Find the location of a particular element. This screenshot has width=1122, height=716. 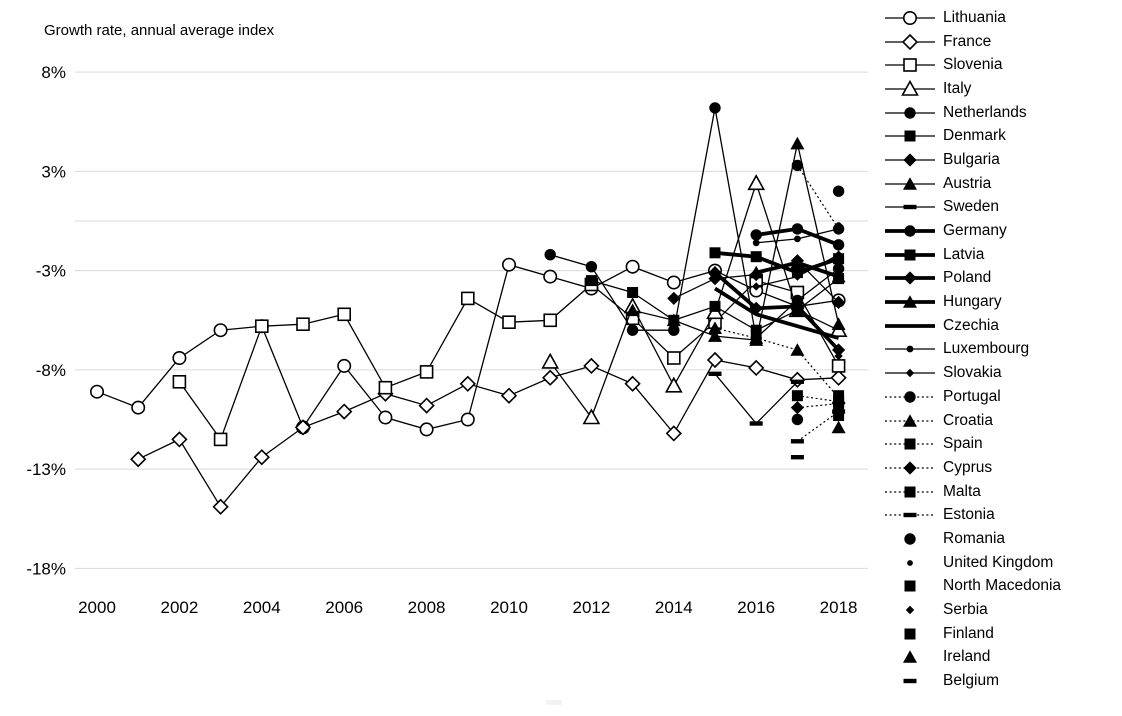

marker-dot is located at coordinates (838, 225).